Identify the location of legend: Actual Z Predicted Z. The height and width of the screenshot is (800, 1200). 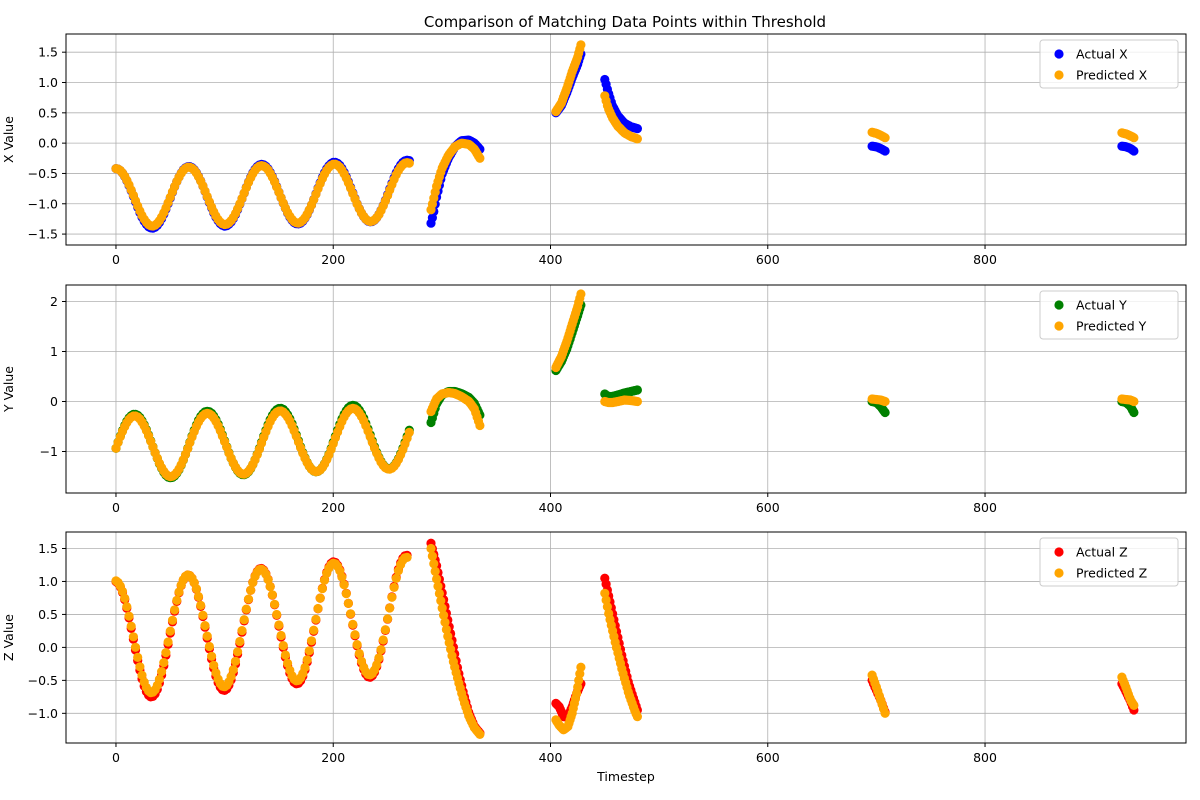
(1109, 562).